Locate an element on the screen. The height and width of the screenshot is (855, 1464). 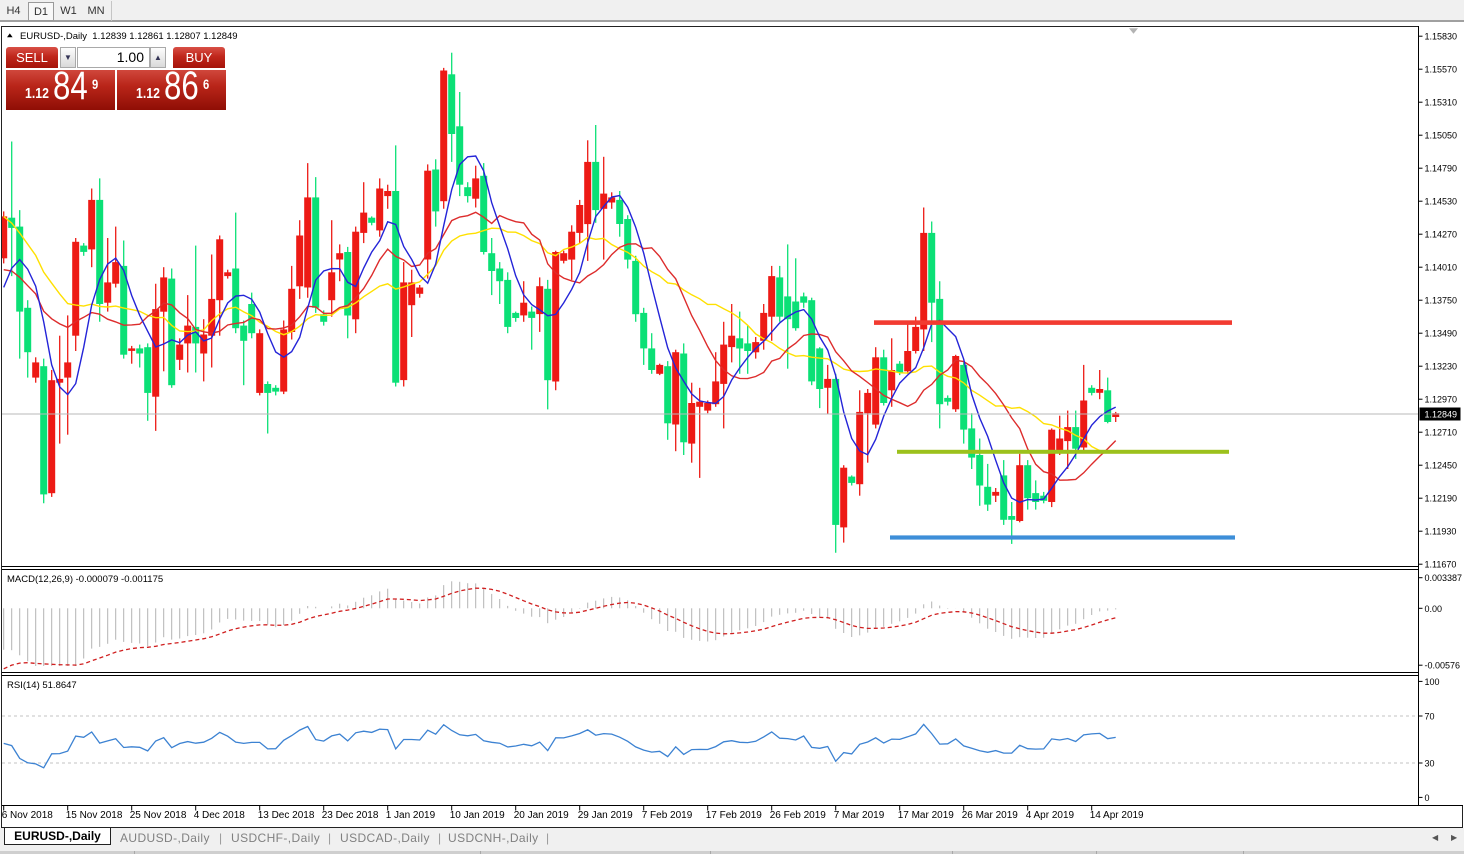
svg-text: 30 is located at coordinates (1430, 764).